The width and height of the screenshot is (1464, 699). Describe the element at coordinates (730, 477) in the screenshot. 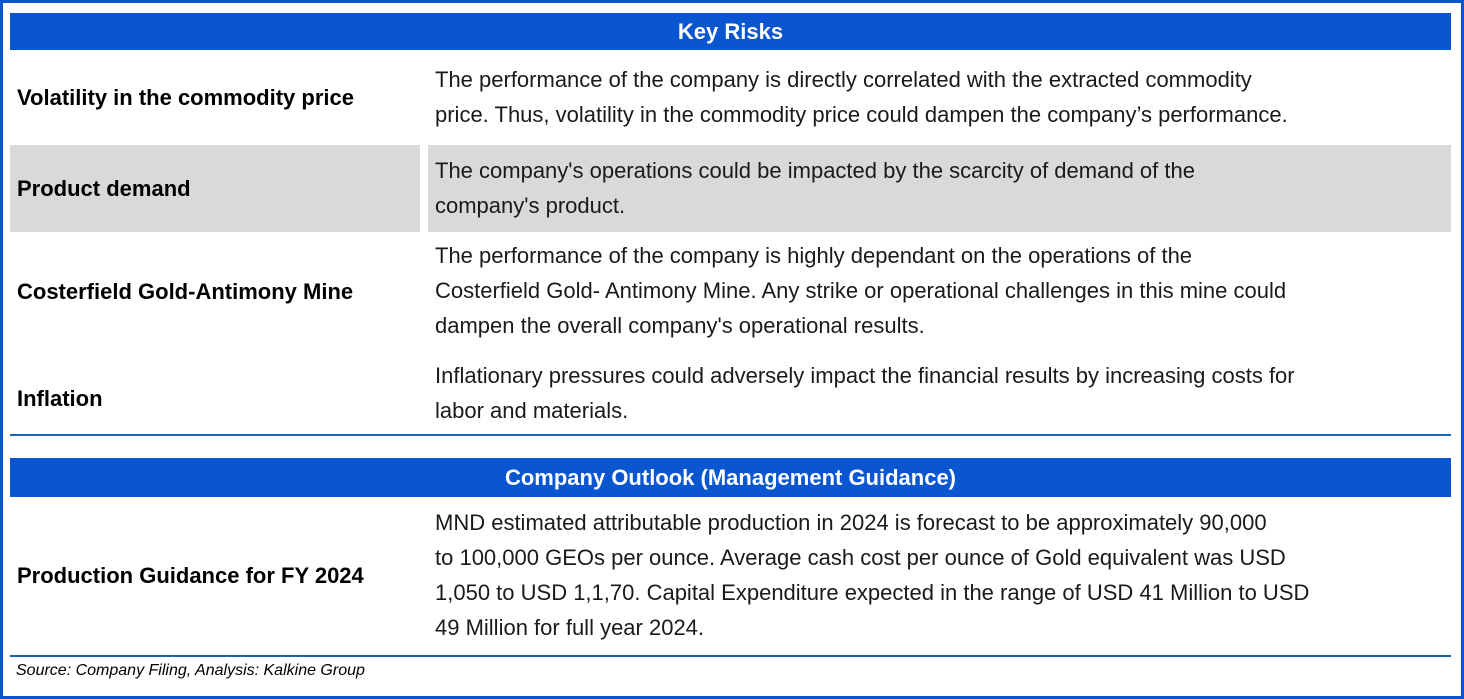

I see `outlook-header: Company Outlook (Management Guidance)` at that location.